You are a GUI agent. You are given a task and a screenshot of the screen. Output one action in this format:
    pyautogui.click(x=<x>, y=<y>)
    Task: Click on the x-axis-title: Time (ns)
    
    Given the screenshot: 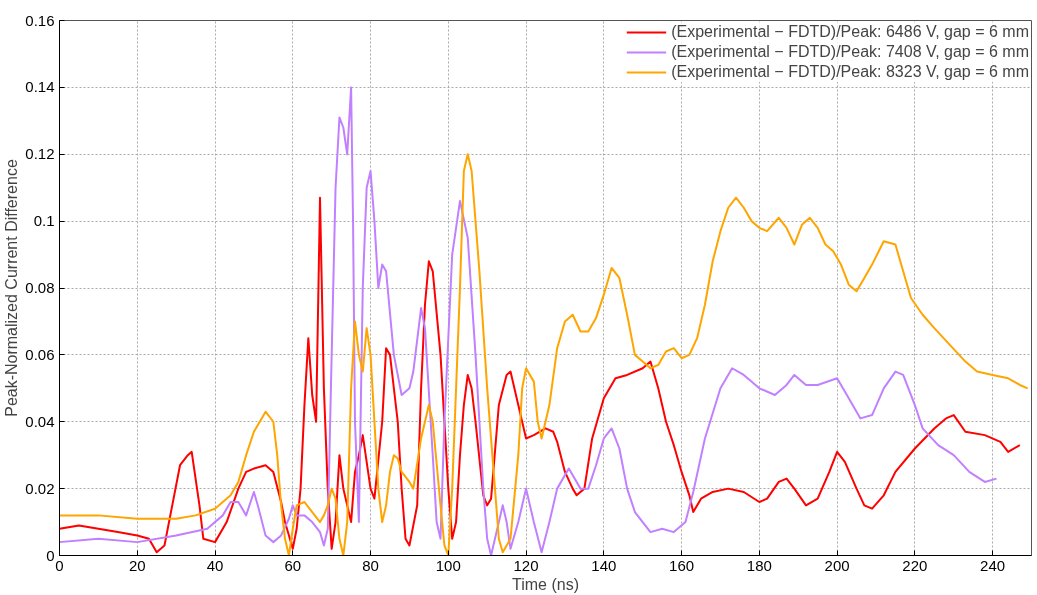 What is the action you would take?
    pyautogui.click(x=545, y=584)
    